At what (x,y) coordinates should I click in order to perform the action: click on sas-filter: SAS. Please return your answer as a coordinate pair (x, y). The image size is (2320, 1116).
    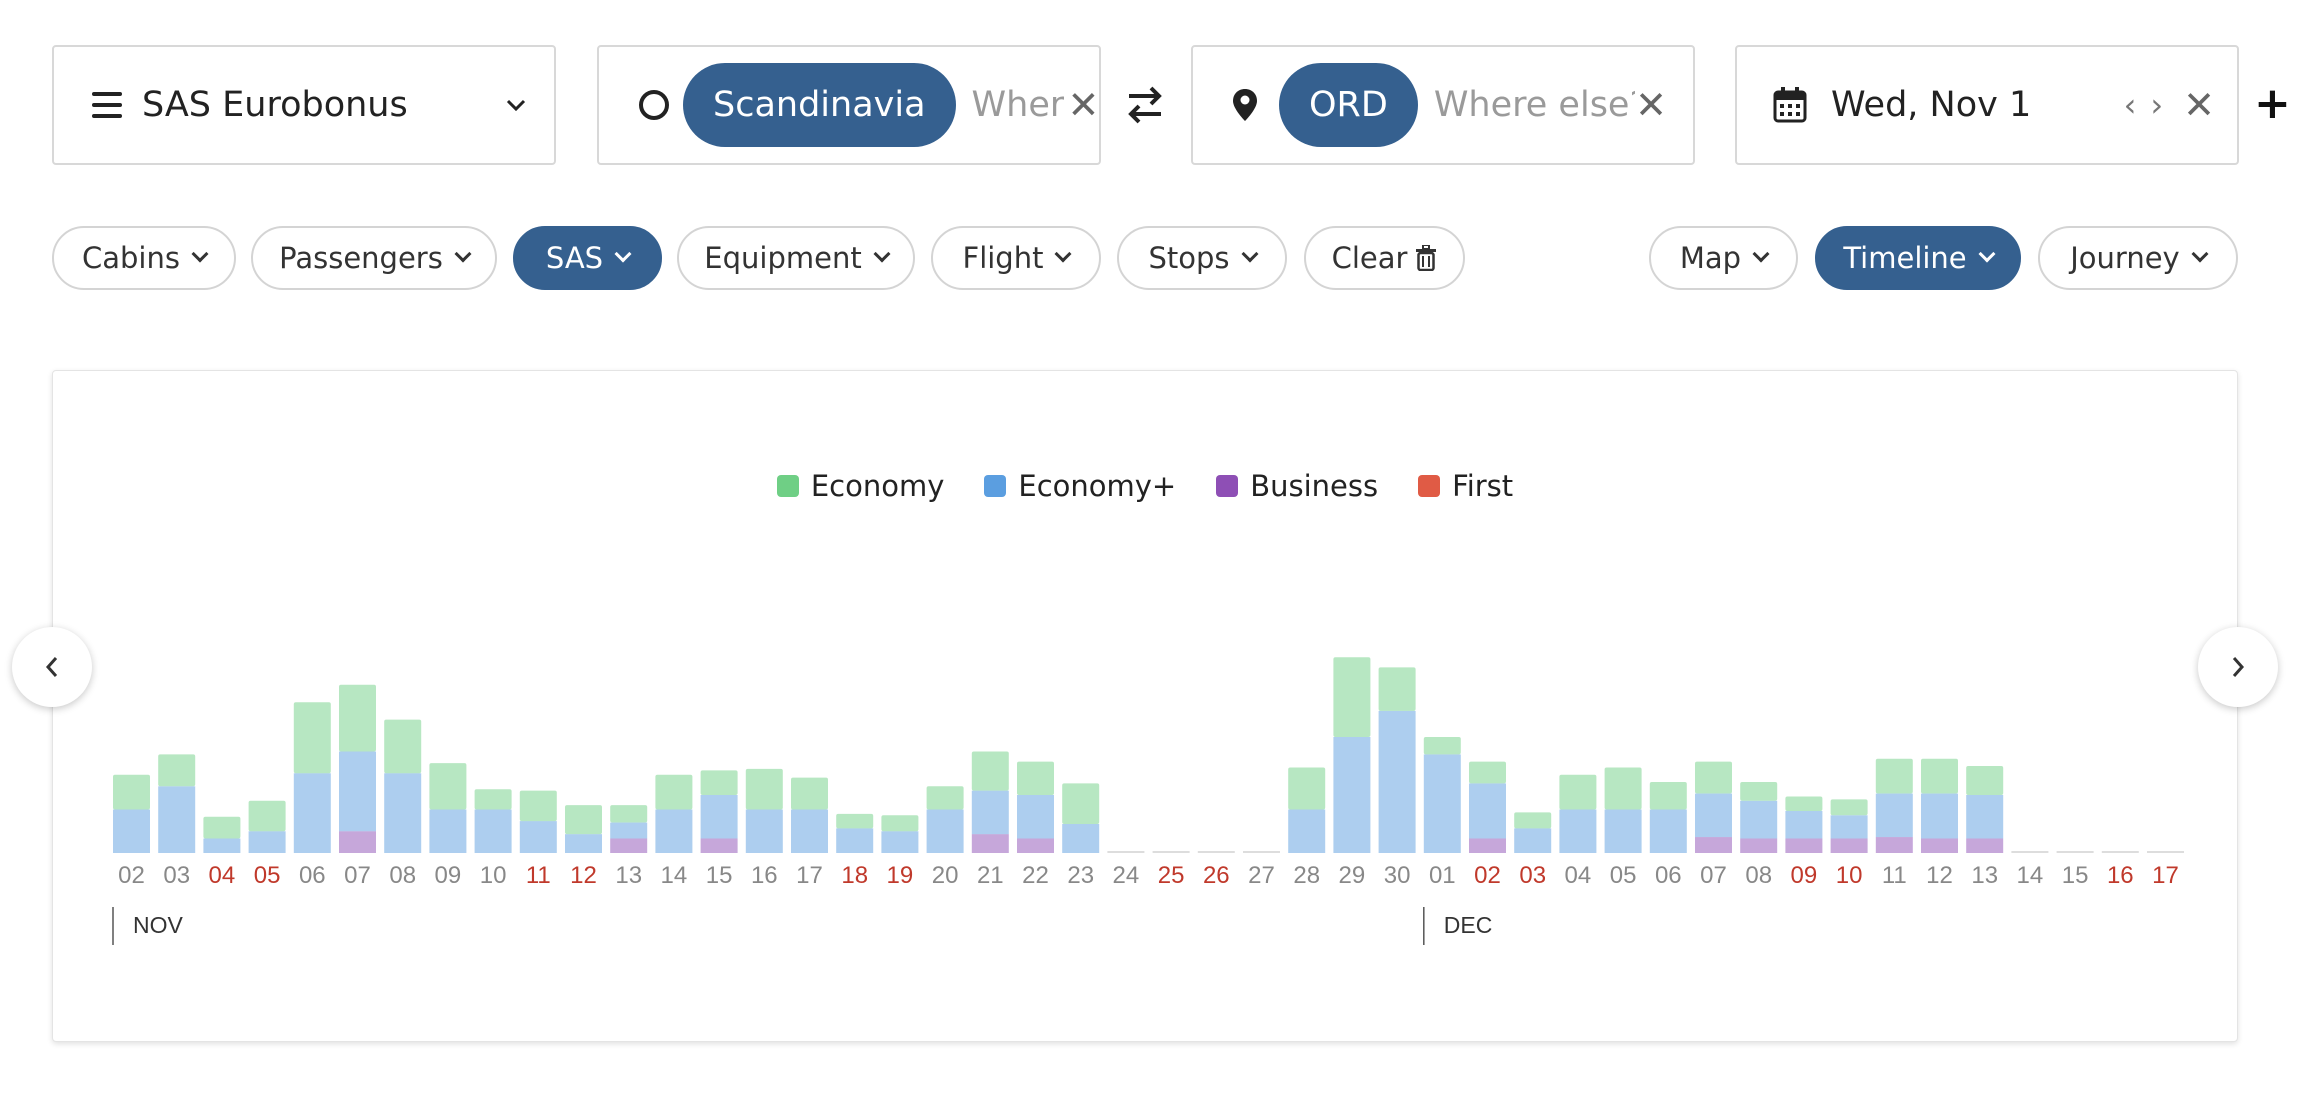
    Looking at the image, I should click on (587, 258).